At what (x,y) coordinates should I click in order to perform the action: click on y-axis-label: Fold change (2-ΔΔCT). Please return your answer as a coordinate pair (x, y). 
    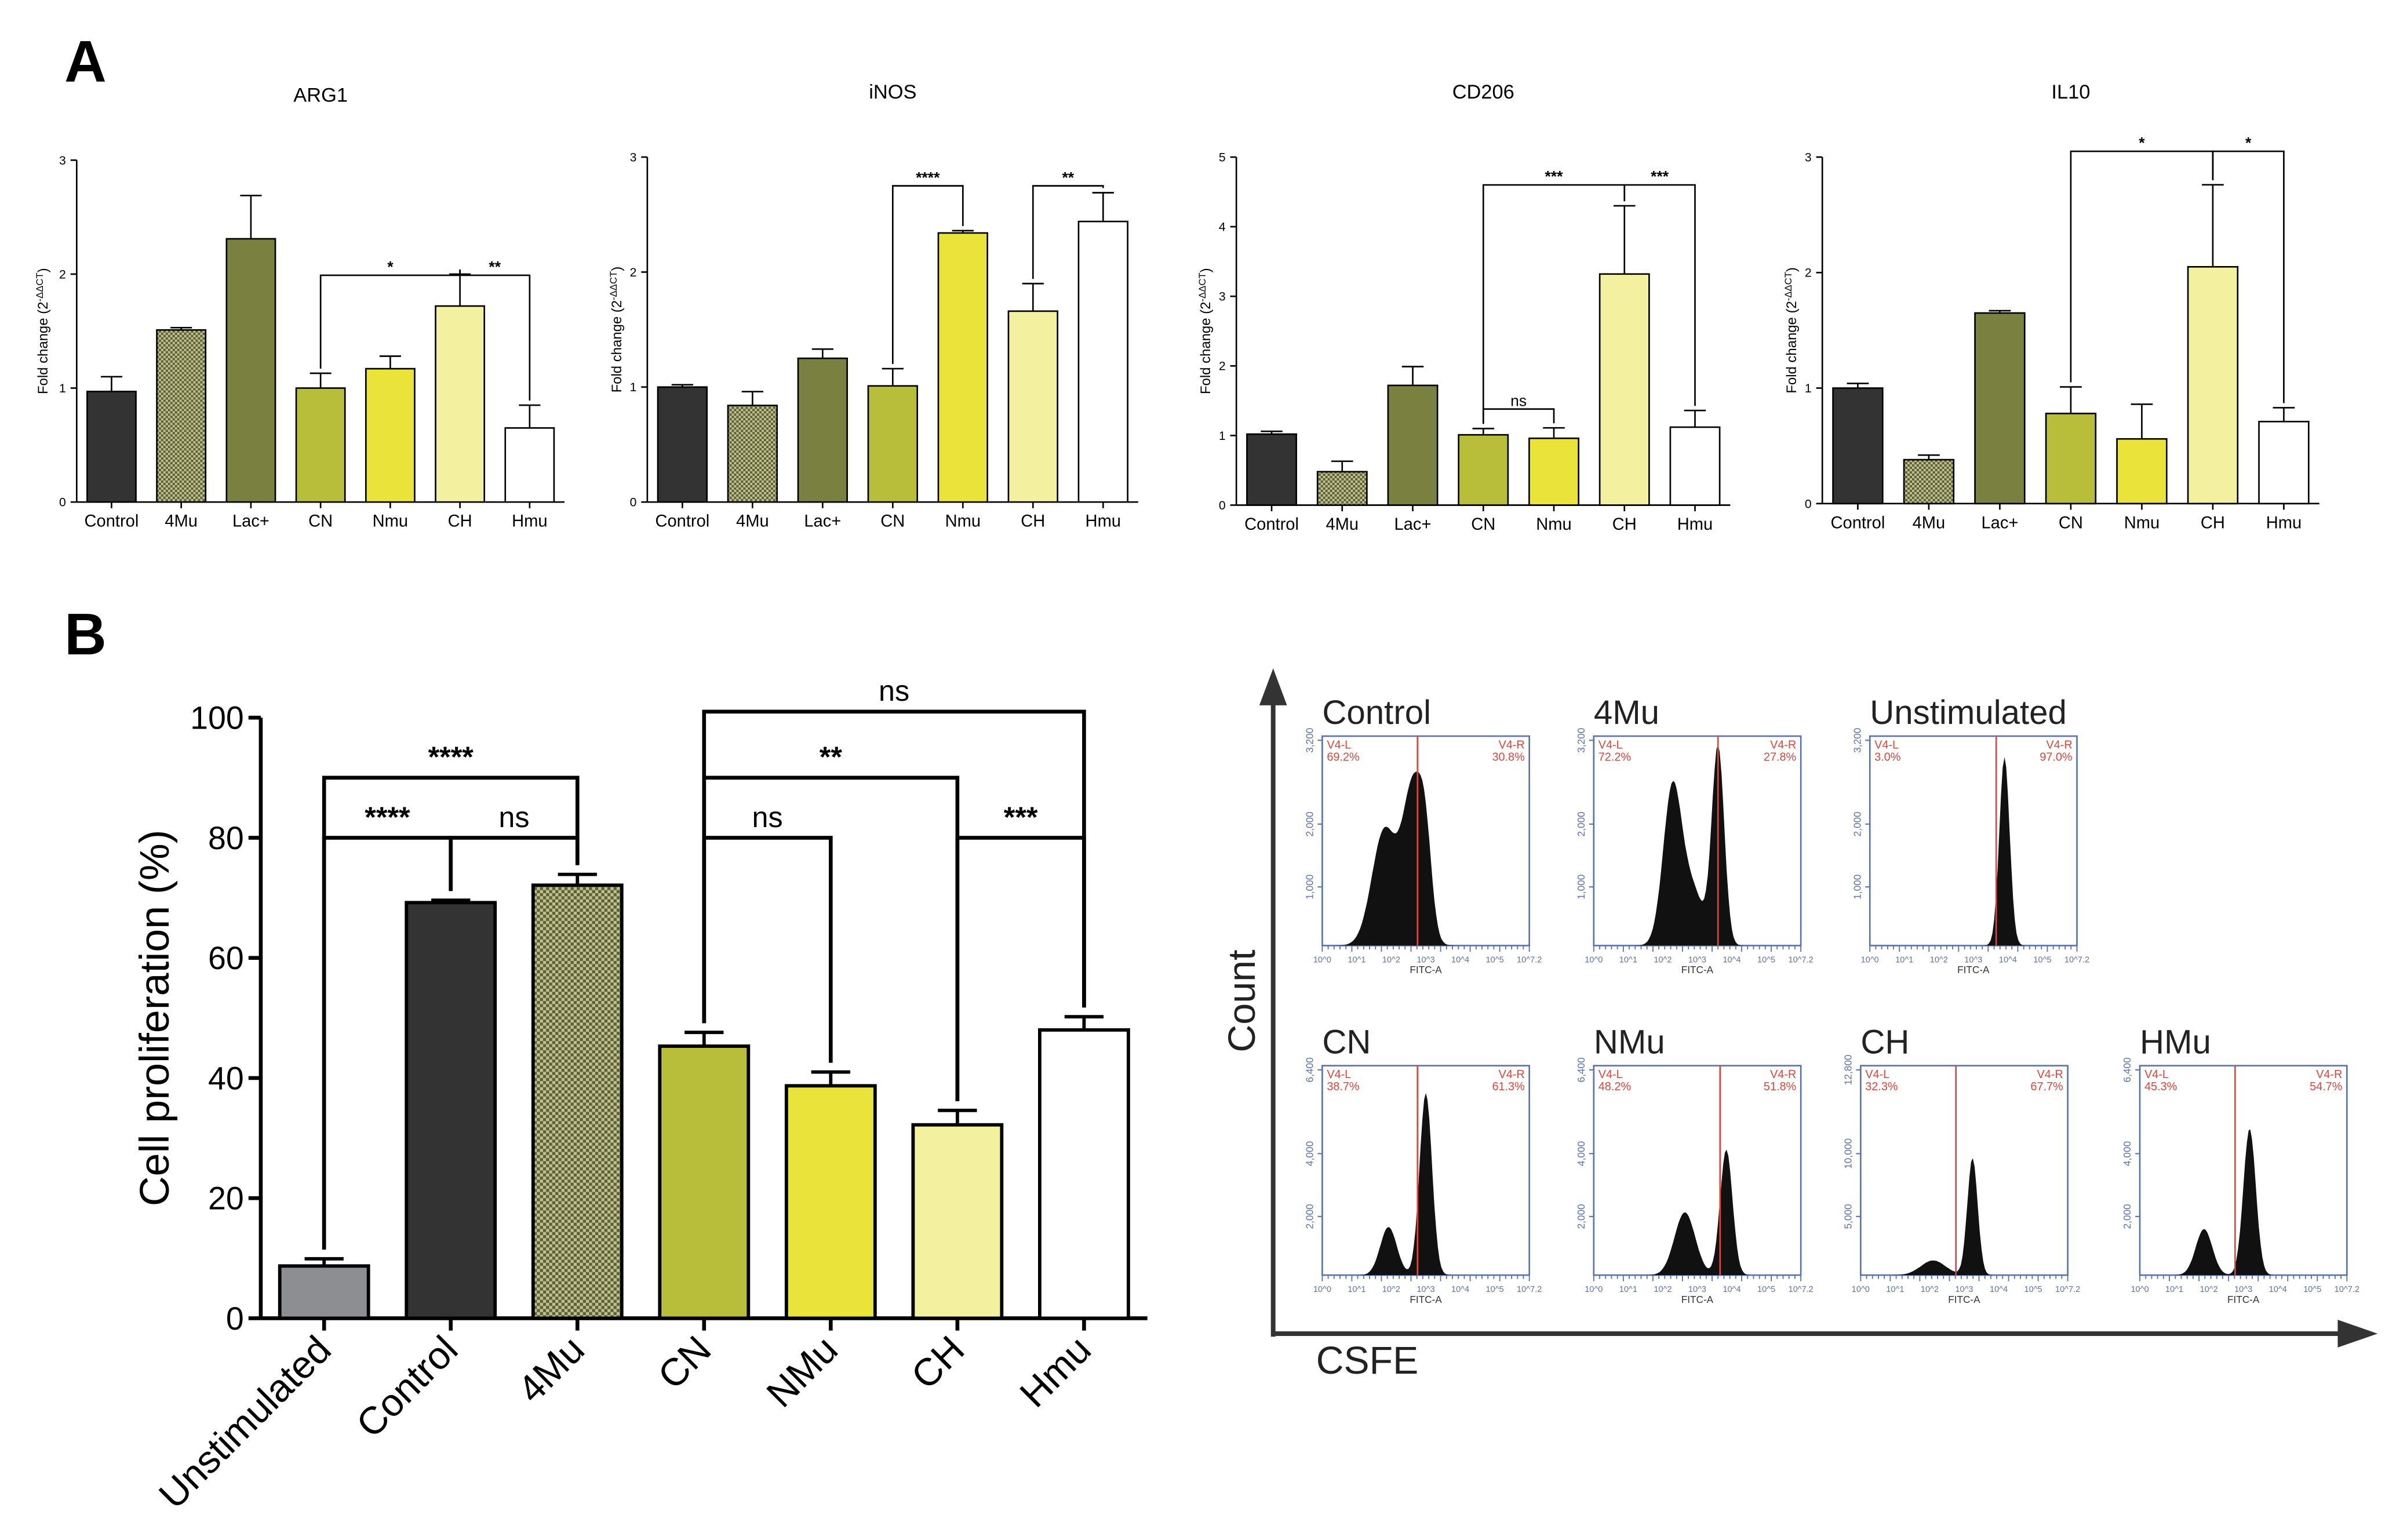
    Looking at the image, I should click on (42, 331).